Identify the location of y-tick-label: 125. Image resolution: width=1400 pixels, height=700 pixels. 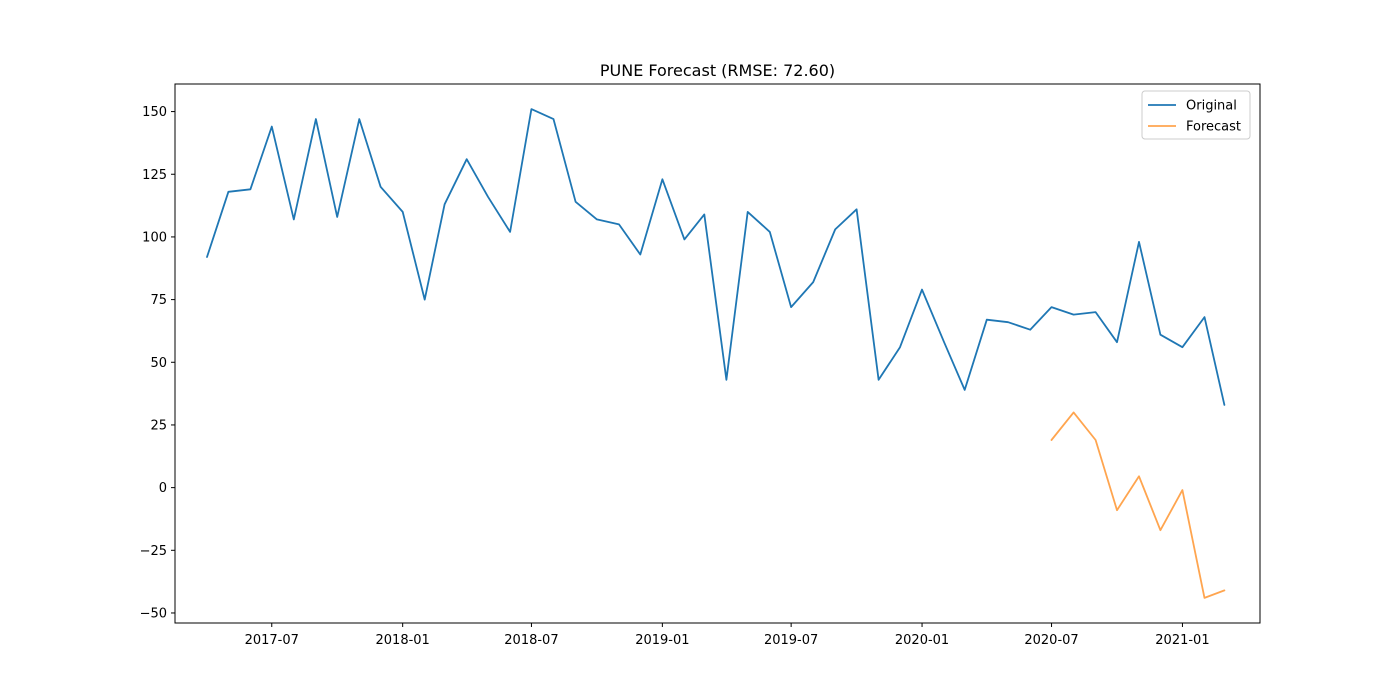
(154, 175).